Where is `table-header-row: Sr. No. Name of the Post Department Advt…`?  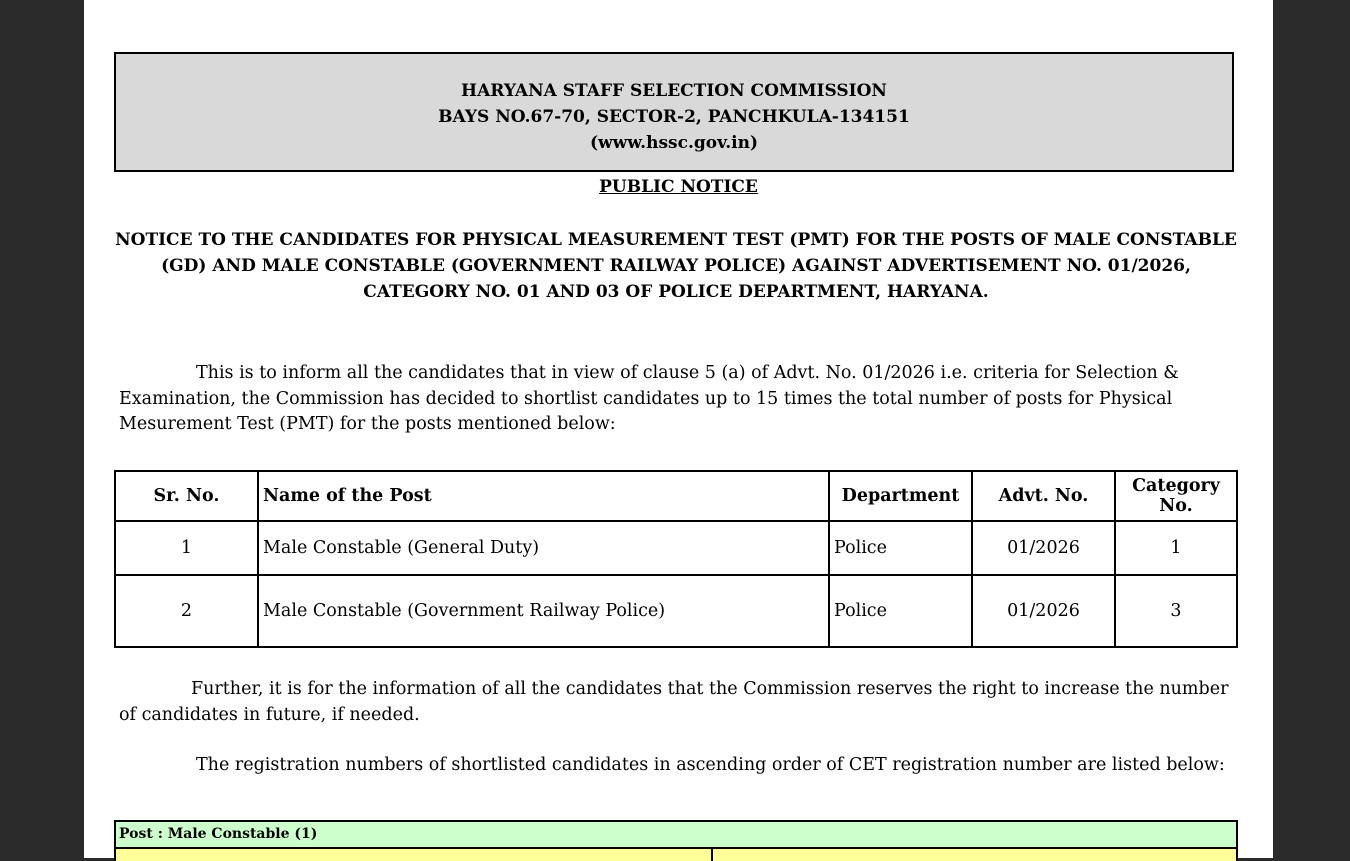 table-header-row: Sr. No. Name of the Post Department Advt… is located at coordinates (676, 496).